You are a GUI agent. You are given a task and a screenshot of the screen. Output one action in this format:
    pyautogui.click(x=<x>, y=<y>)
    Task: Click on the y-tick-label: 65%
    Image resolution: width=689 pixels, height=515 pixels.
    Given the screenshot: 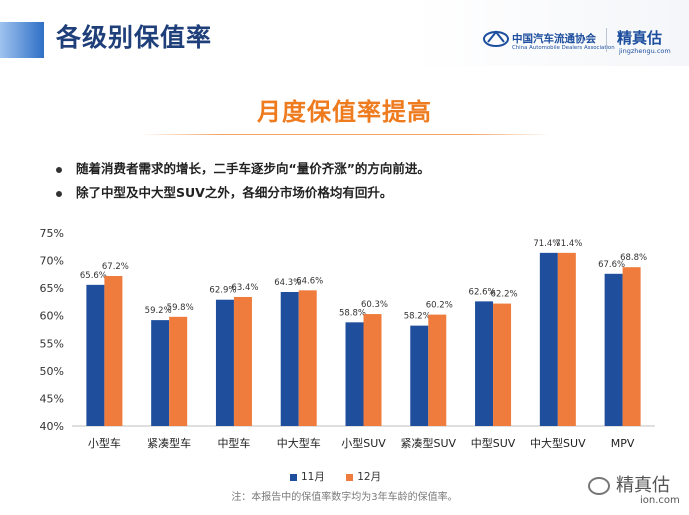 What is the action you would take?
    pyautogui.click(x=52, y=288)
    